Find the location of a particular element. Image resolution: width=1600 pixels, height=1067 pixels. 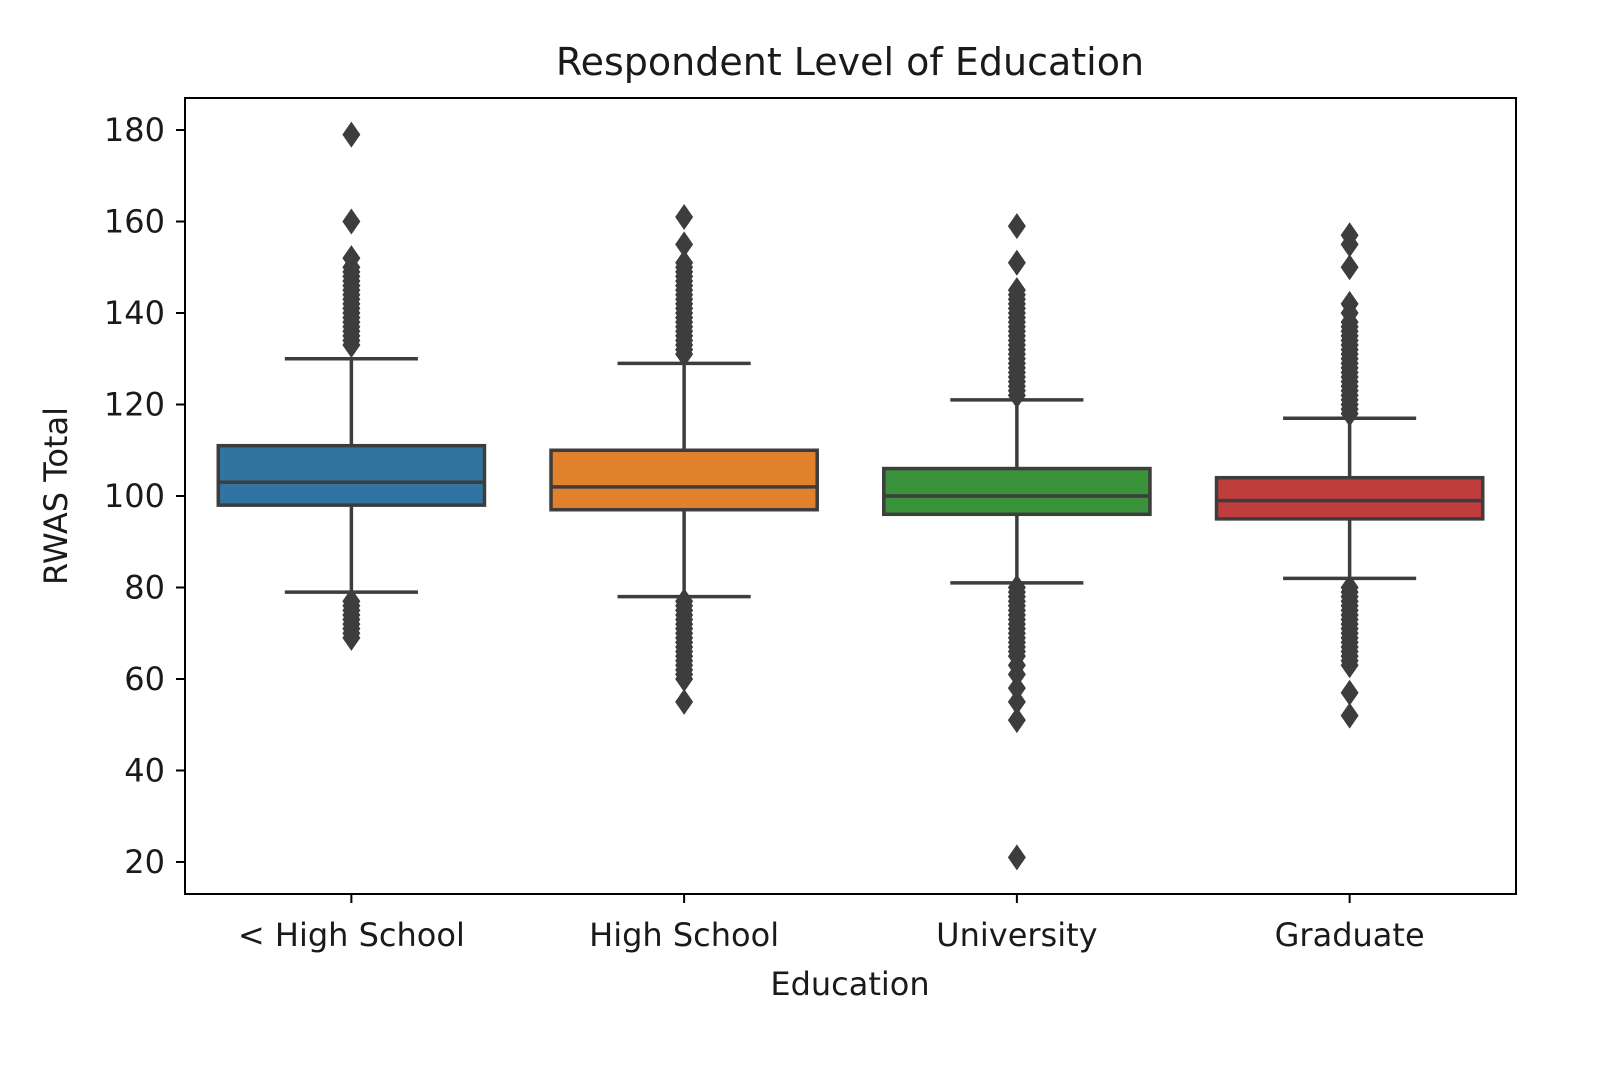

y-tick-label: 20 is located at coordinates (144, 862).